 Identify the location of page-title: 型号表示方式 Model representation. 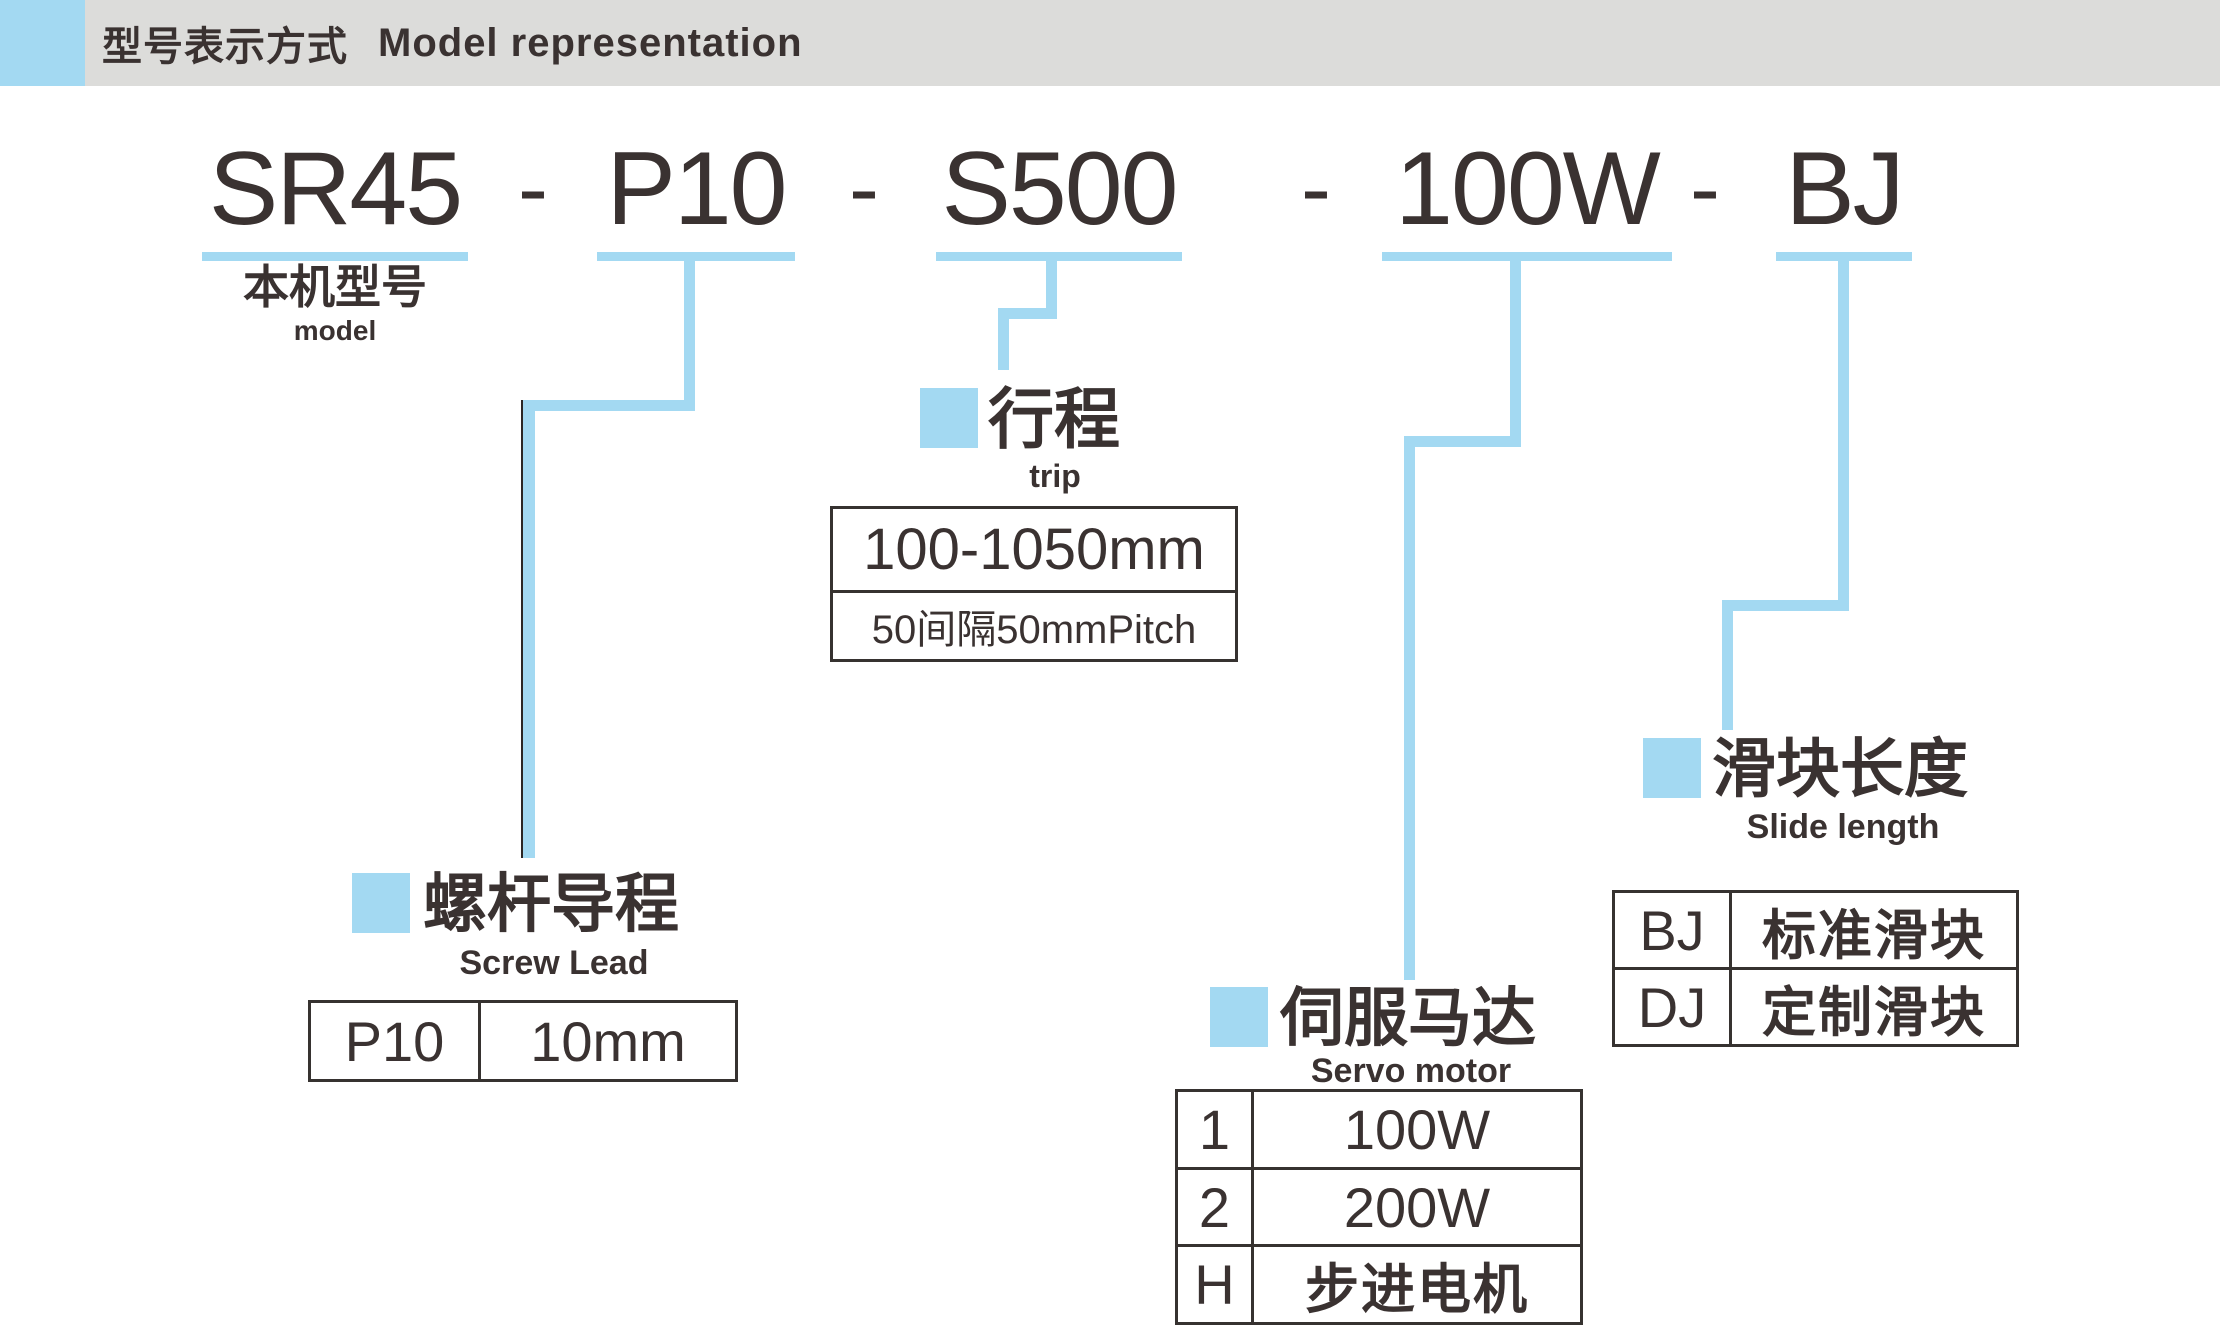
(452, 43).